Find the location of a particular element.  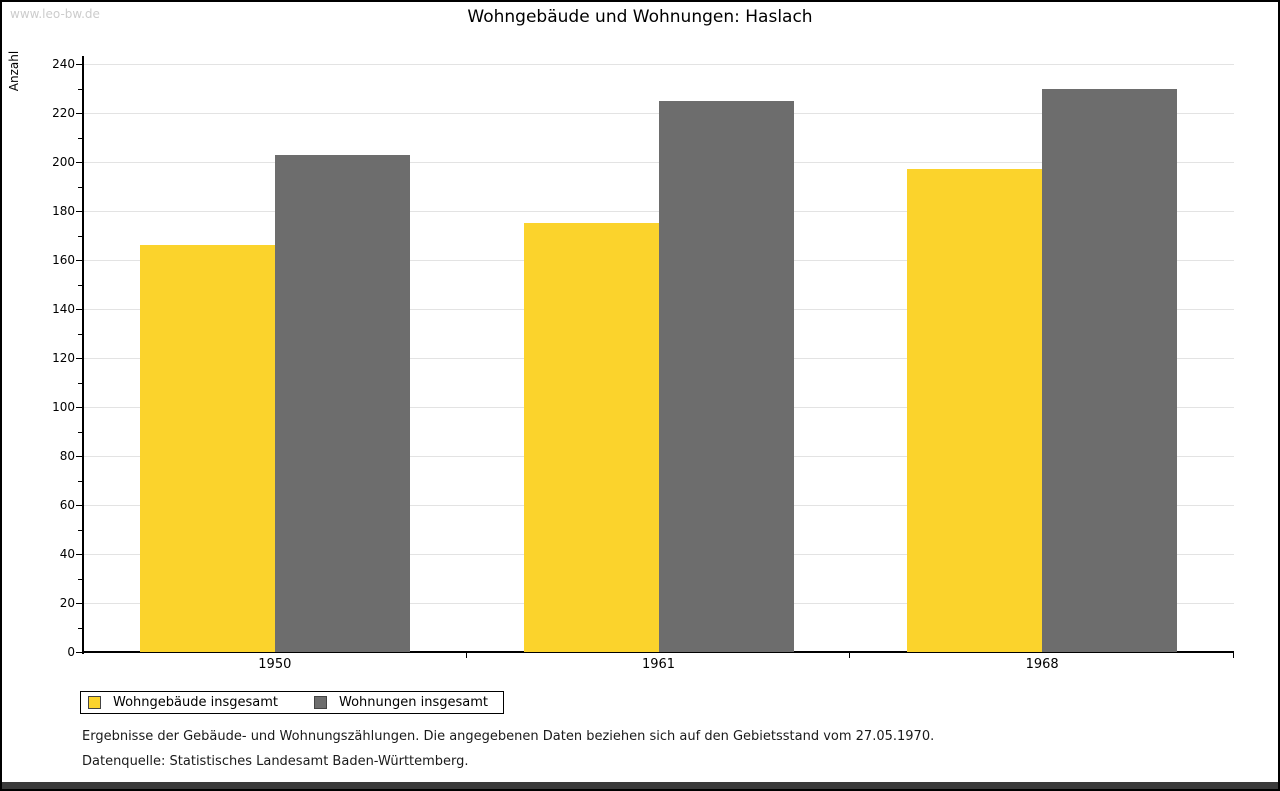

bar-wohngebaeude-1968 is located at coordinates (975, 410).